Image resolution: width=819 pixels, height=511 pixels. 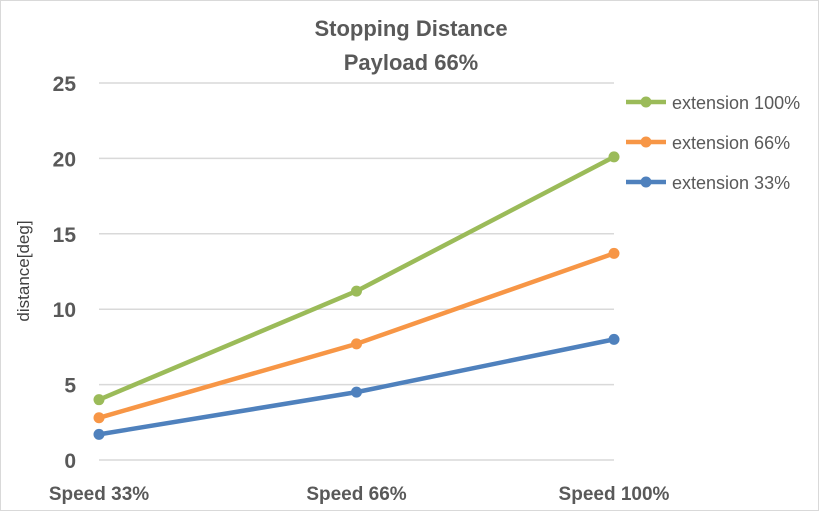 What do you see at coordinates (70, 461) in the screenshot?
I see `y-tick-label: 0` at bounding box center [70, 461].